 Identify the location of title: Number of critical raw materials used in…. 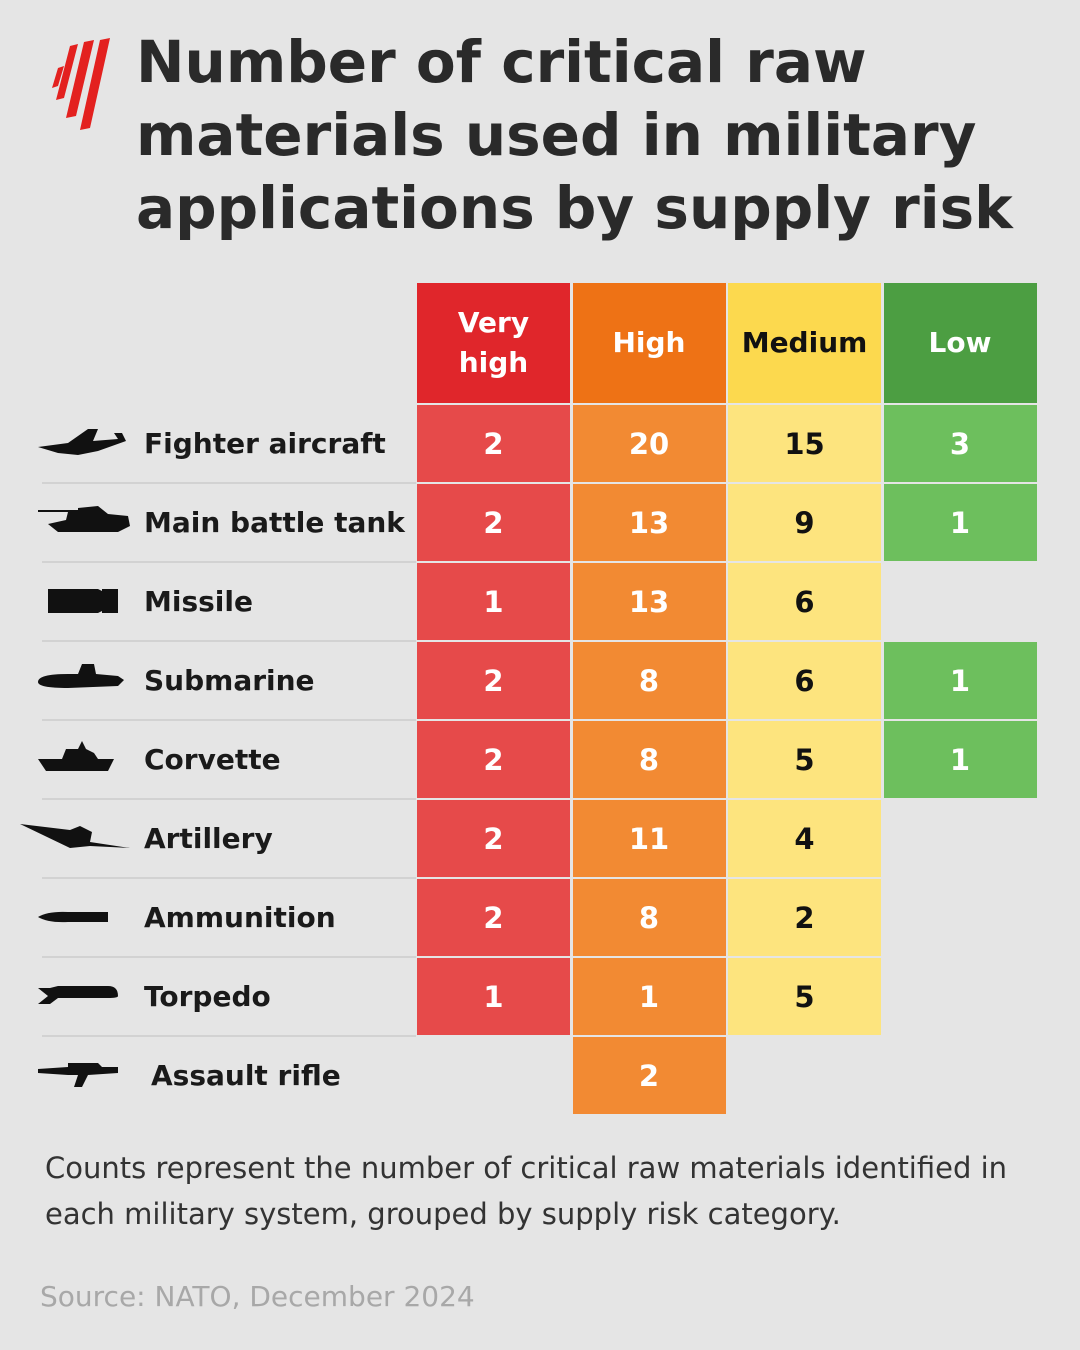
(574, 135).